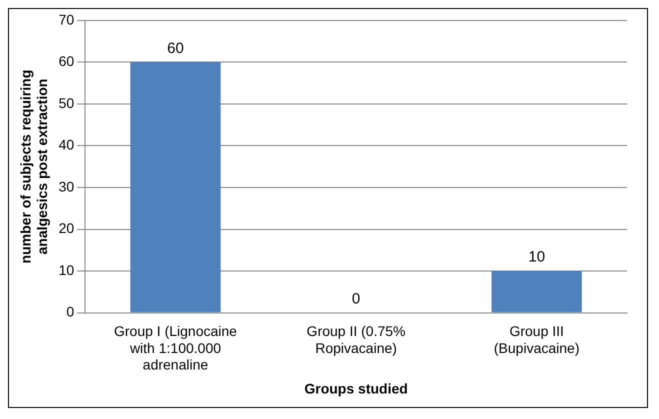 This screenshot has width=659, height=419. I want to click on y-axis-title: number of subjects requiring analgesics post extraction, so click(33, 167).